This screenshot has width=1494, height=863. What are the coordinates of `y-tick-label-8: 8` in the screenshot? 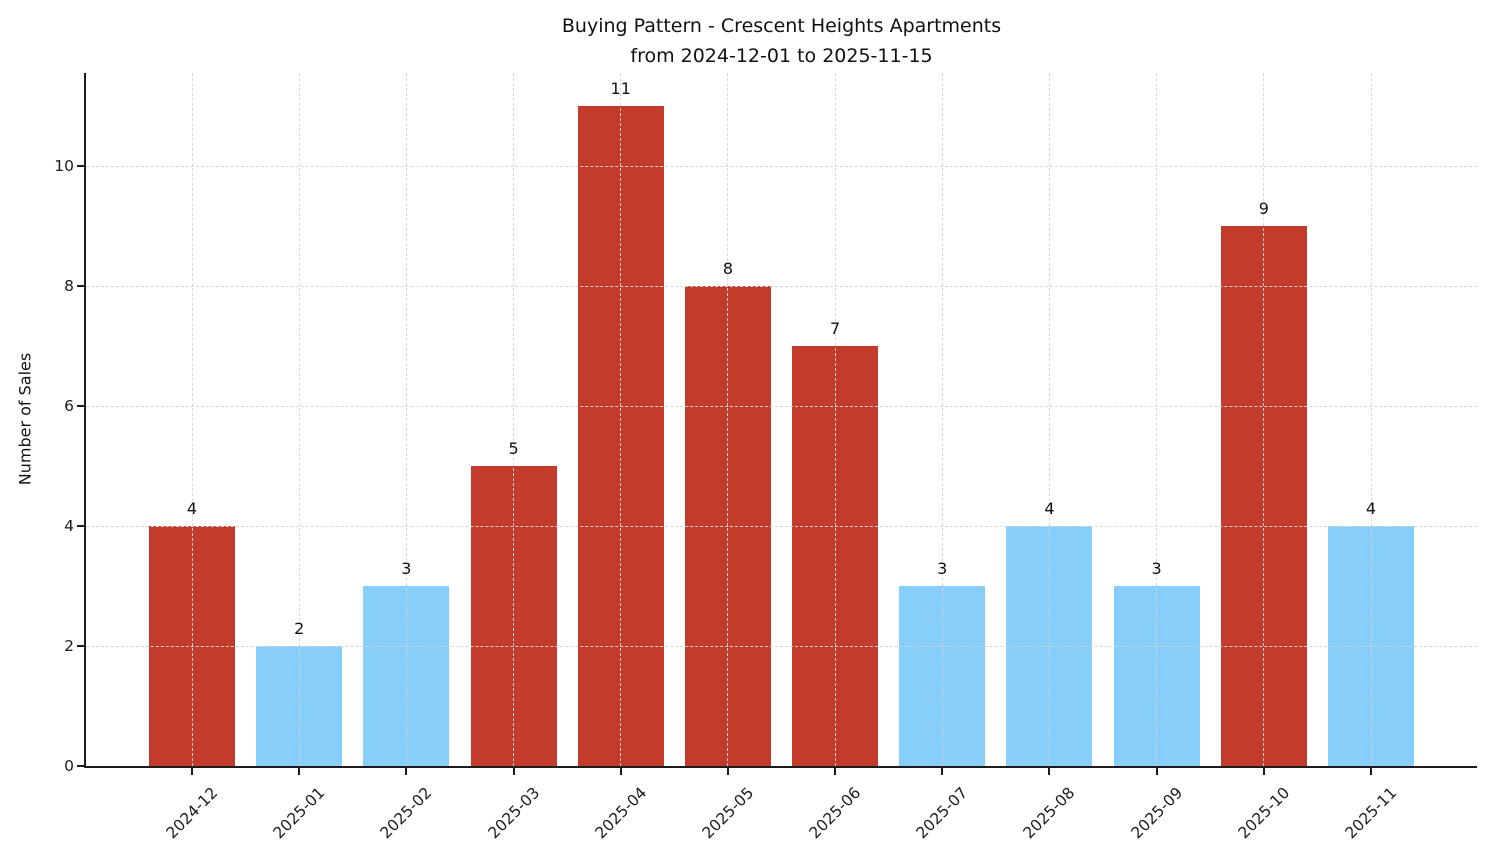 It's located at (69, 286).